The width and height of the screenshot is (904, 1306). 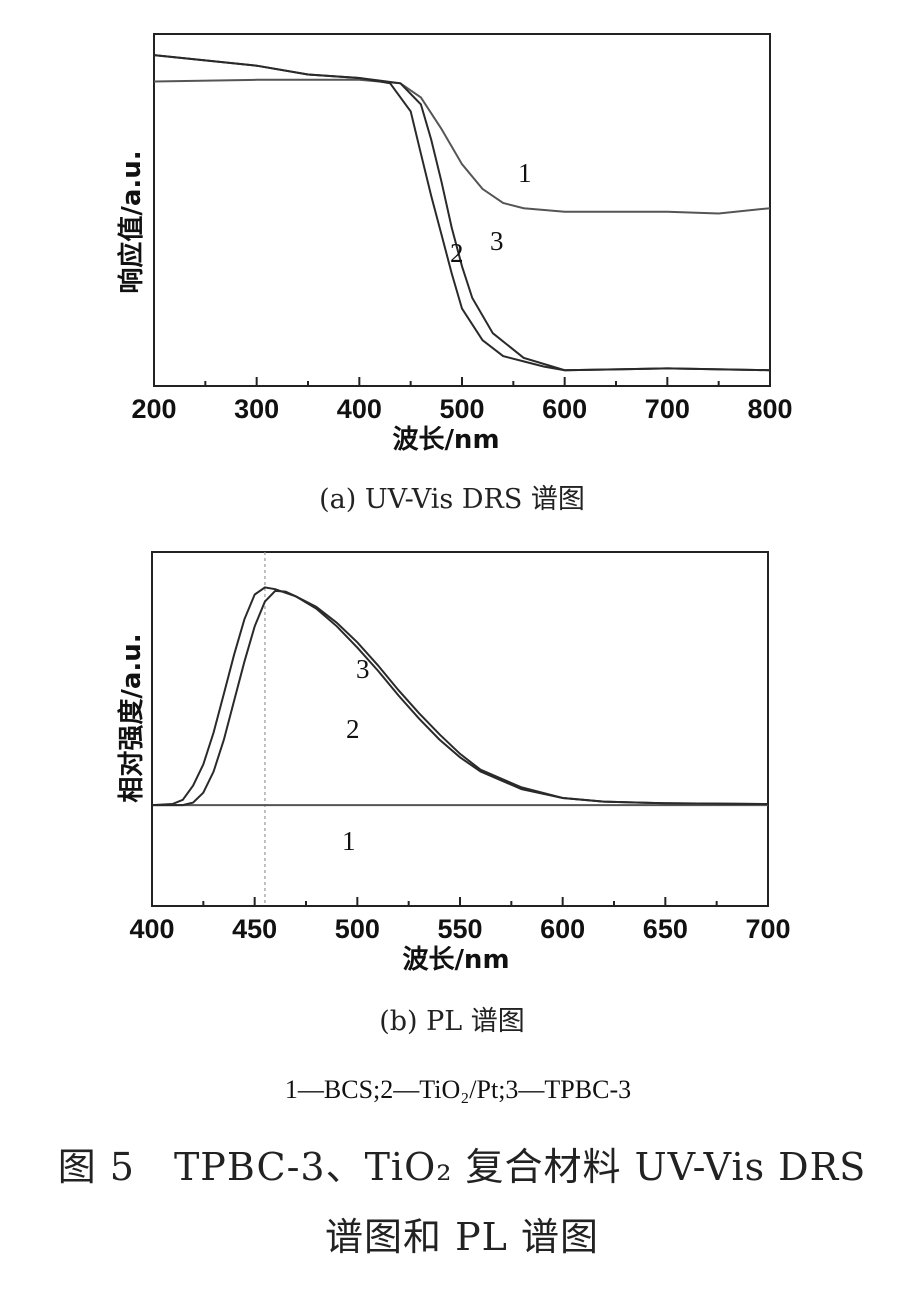 I want to click on chartA-tick-label: 200, so click(x=153, y=409).